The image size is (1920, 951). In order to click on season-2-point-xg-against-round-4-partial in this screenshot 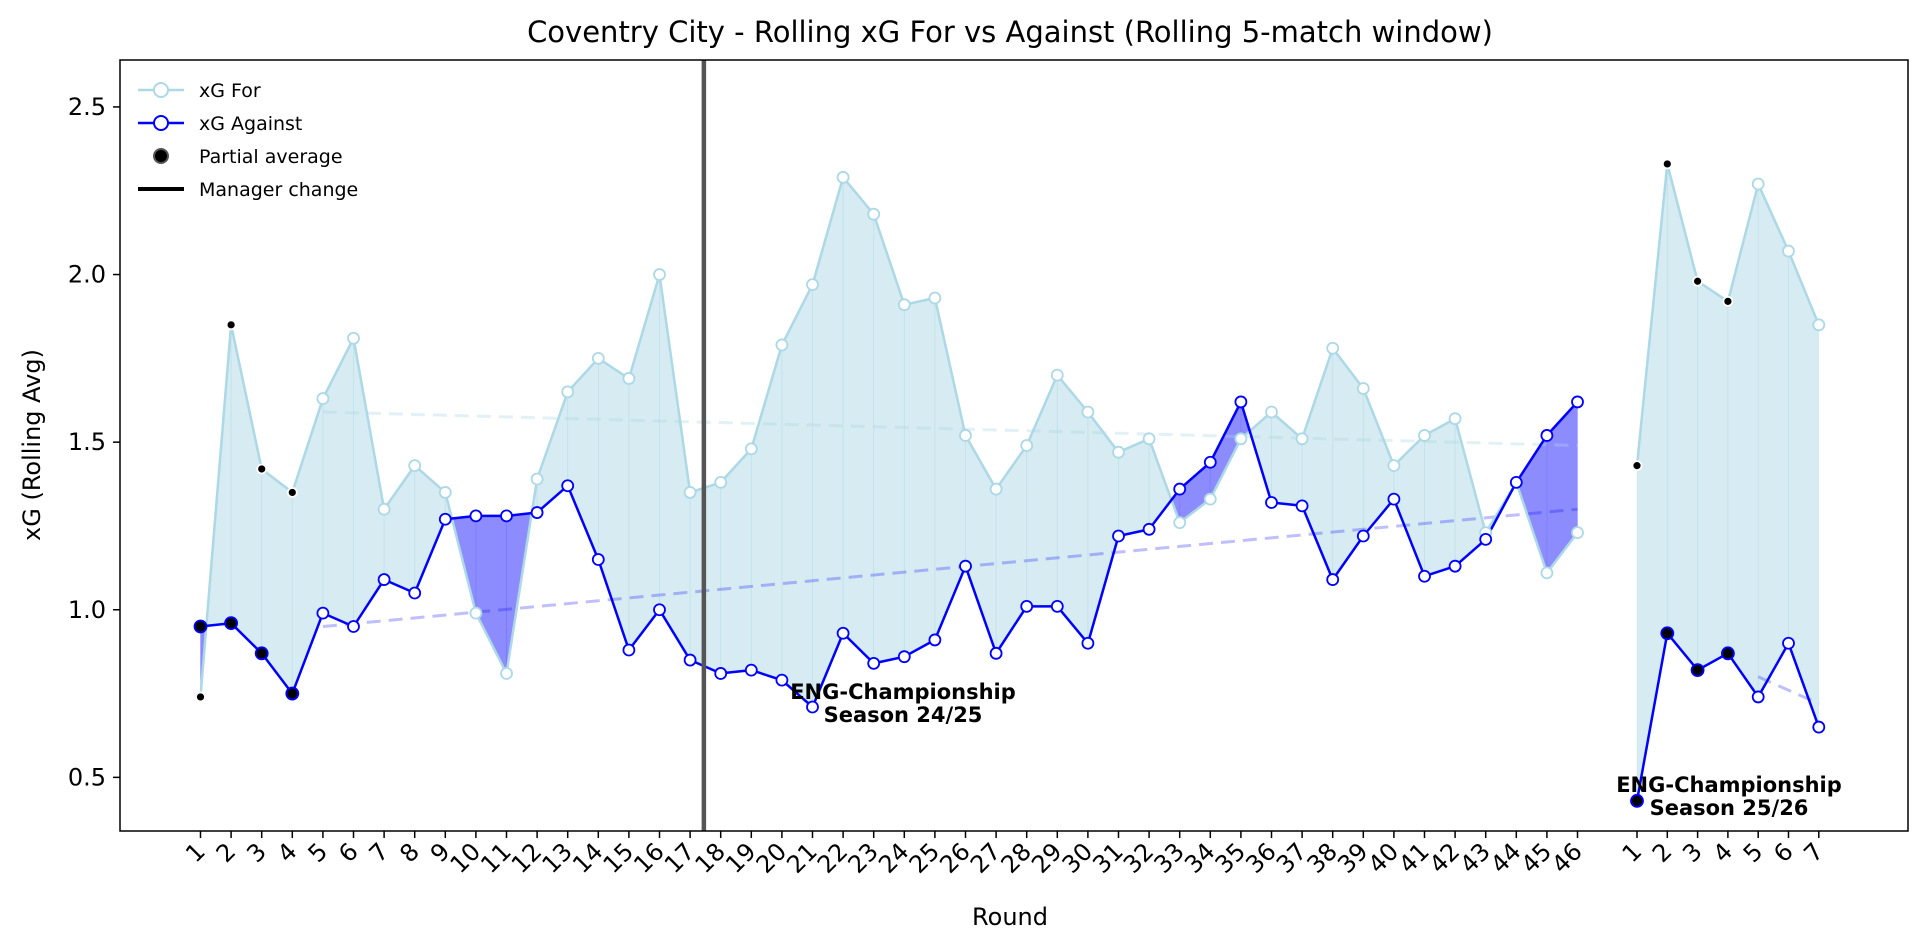, I will do `click(1728, 653)`.